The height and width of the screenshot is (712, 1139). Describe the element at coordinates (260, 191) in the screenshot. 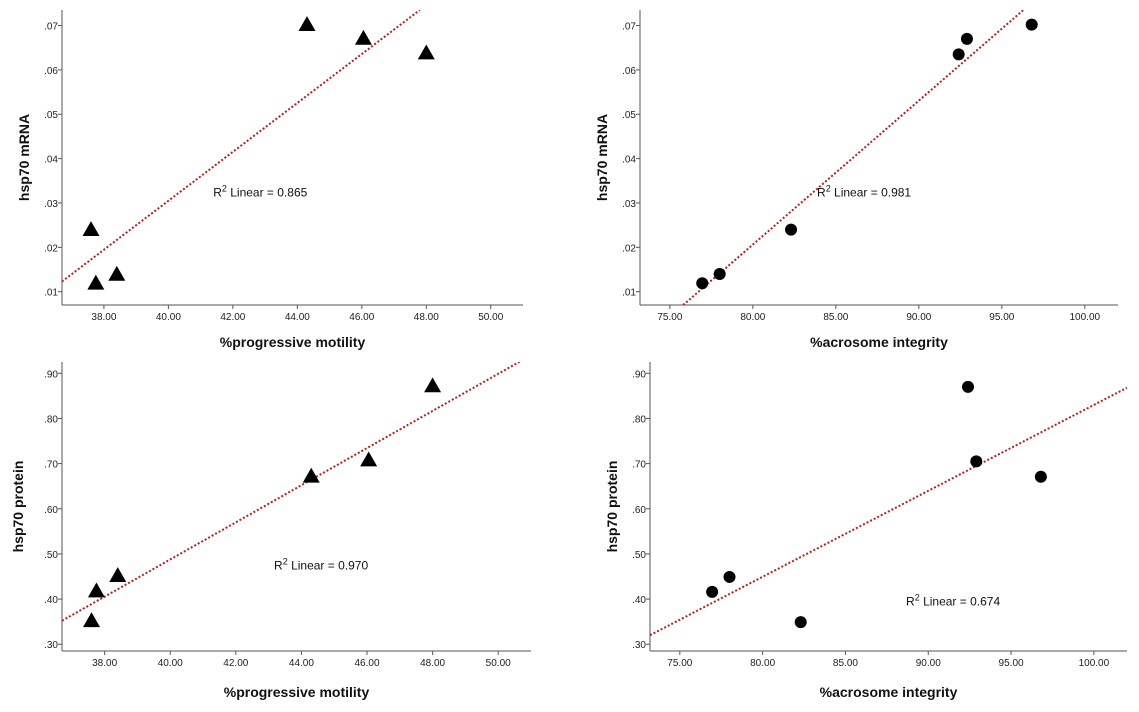

I see `r2-annotation: R2 Linear = 0.865` at that location.